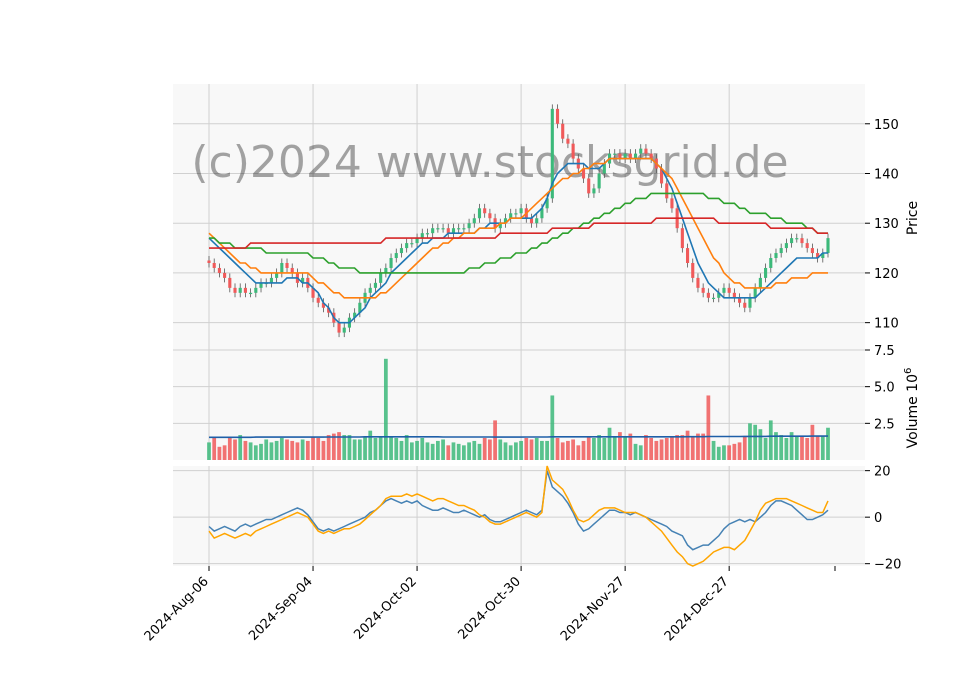  What do you see at coordinates (489, 162) in the screenshot?
I see `watermark: (c)2024 www.stocksgrid.de` at bounding box center [489, 162].